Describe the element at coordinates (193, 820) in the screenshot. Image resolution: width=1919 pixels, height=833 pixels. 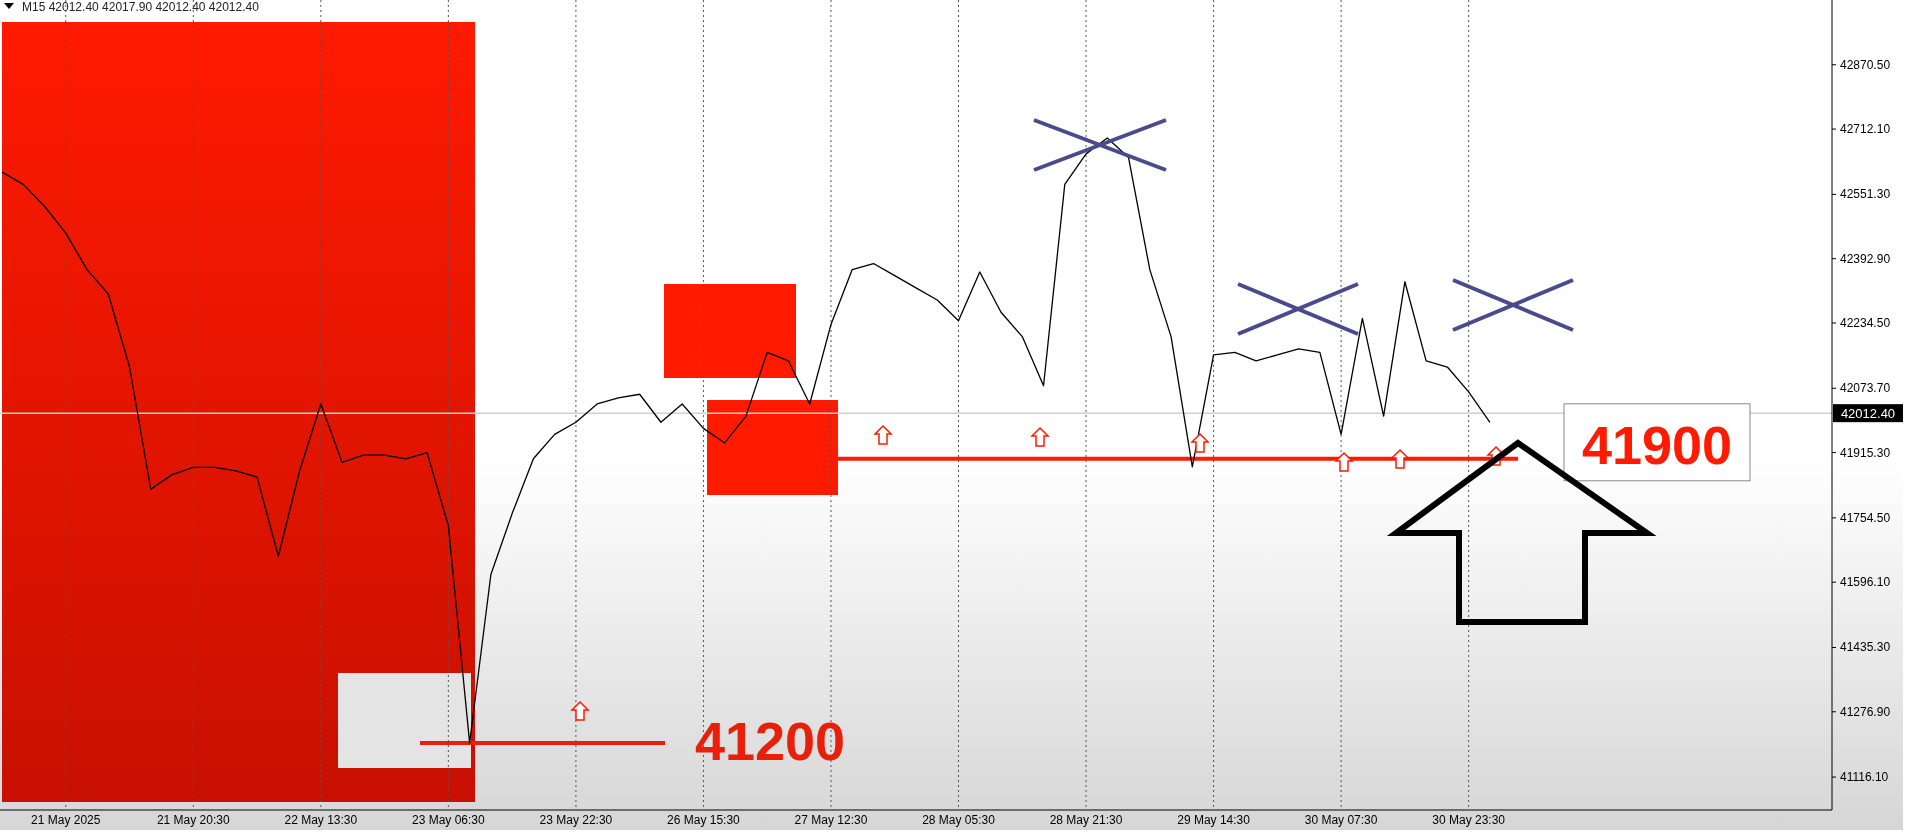
I see `x-tick-label: 21 May 20:30` at that location.